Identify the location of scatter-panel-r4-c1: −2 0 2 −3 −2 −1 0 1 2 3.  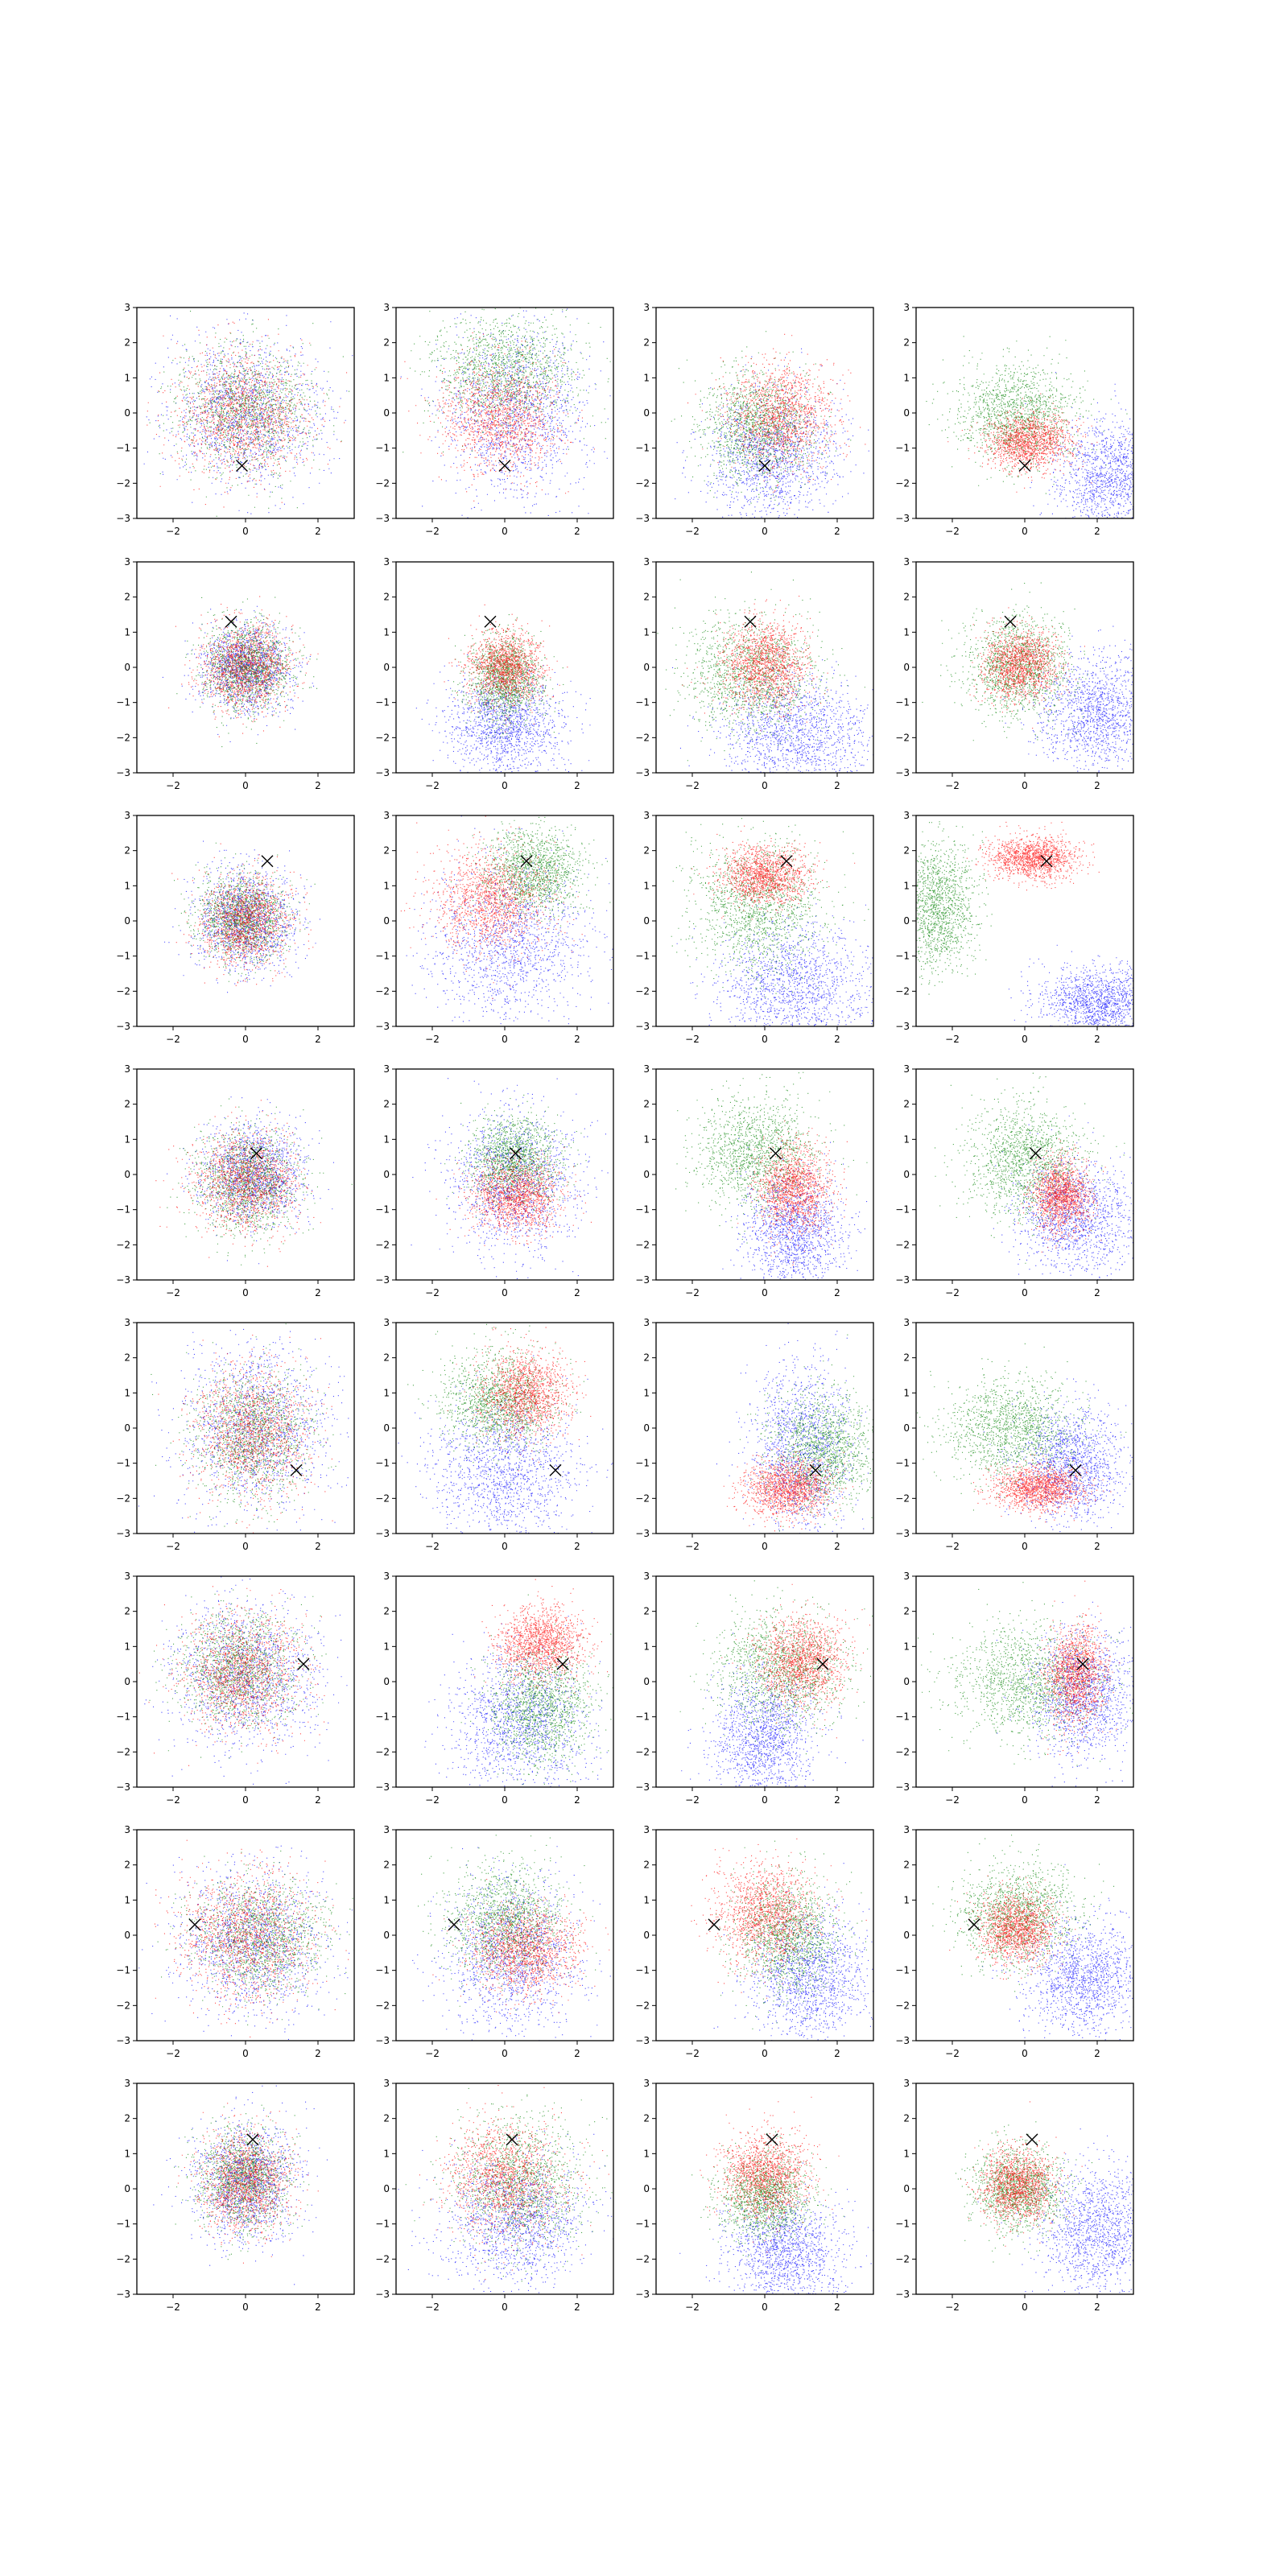
(235, 1180).